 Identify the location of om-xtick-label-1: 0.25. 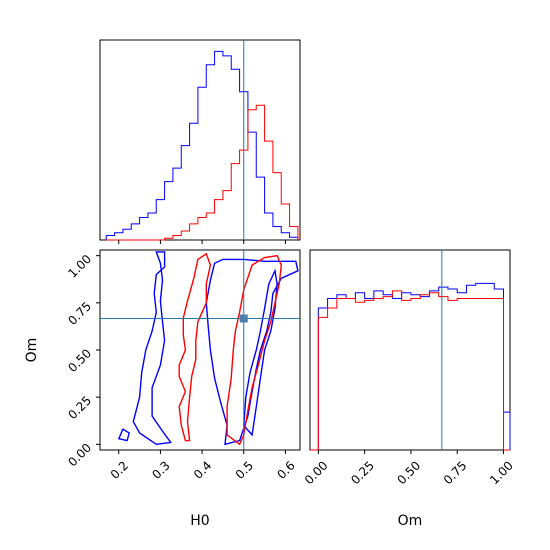
(362, 472).